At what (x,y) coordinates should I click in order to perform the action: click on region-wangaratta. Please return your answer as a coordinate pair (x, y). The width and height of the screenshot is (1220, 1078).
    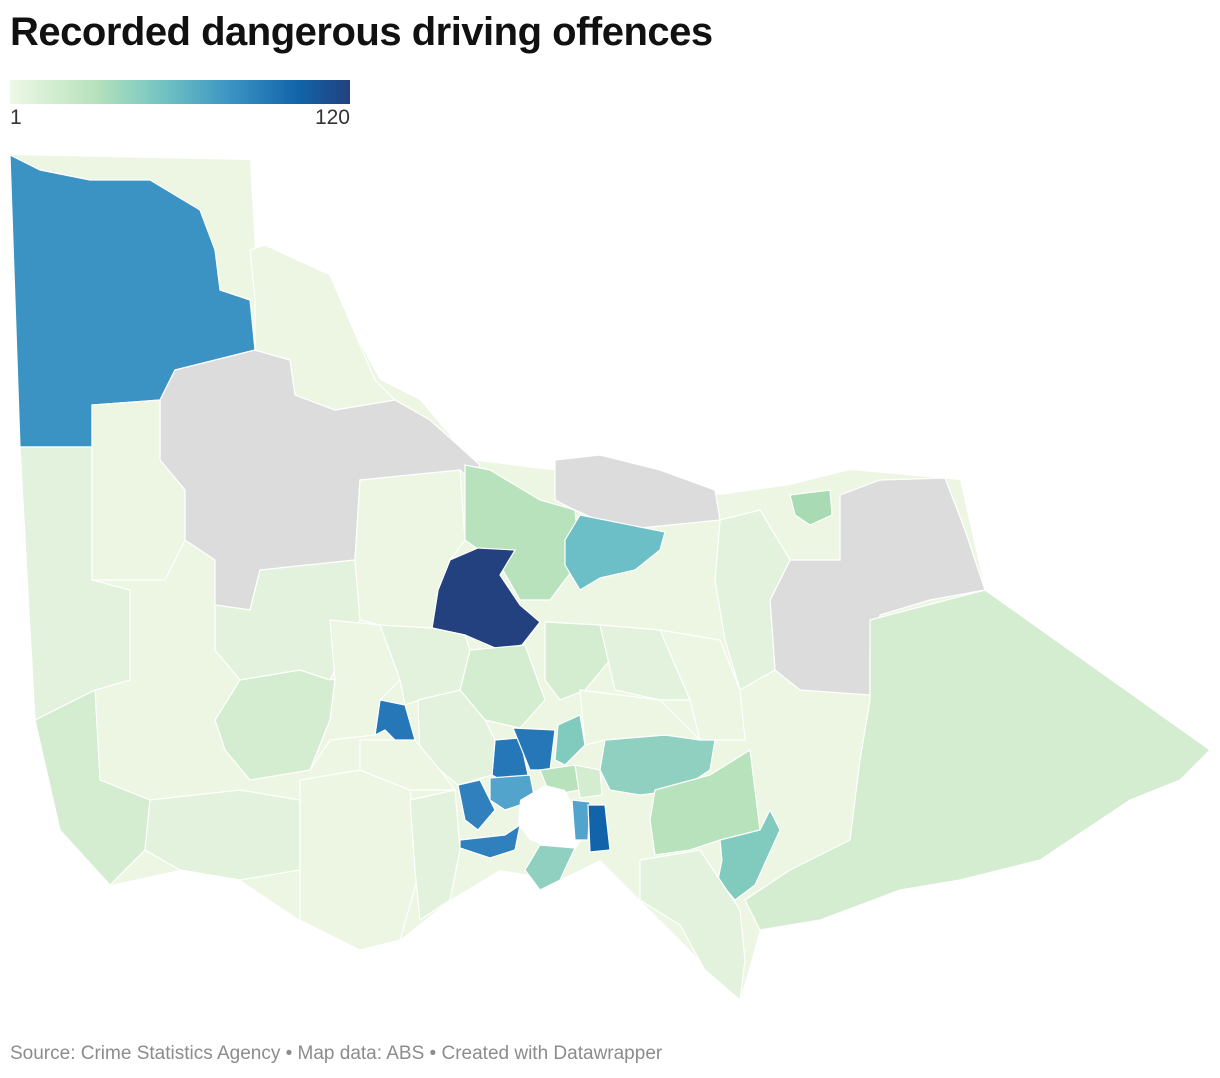
    Looking at the image, I should click on (752, 600).